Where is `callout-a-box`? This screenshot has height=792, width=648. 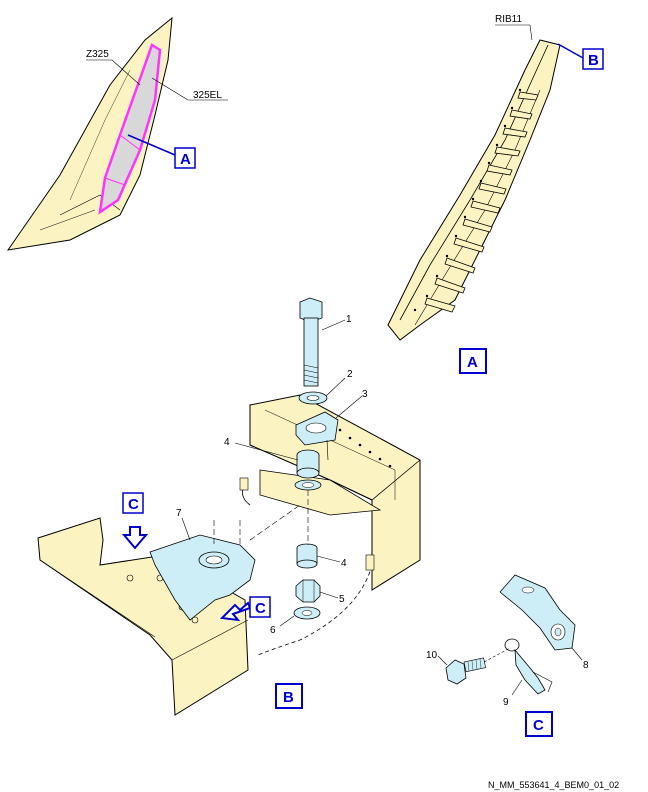
callout-a-box is located at coordinates (185, 158).